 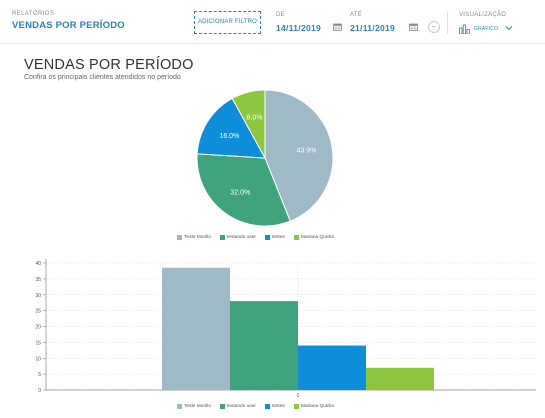 What do you see at coordinates (447, 23) in the screenshot?
I see `divider` at bounding box center [447, 23].